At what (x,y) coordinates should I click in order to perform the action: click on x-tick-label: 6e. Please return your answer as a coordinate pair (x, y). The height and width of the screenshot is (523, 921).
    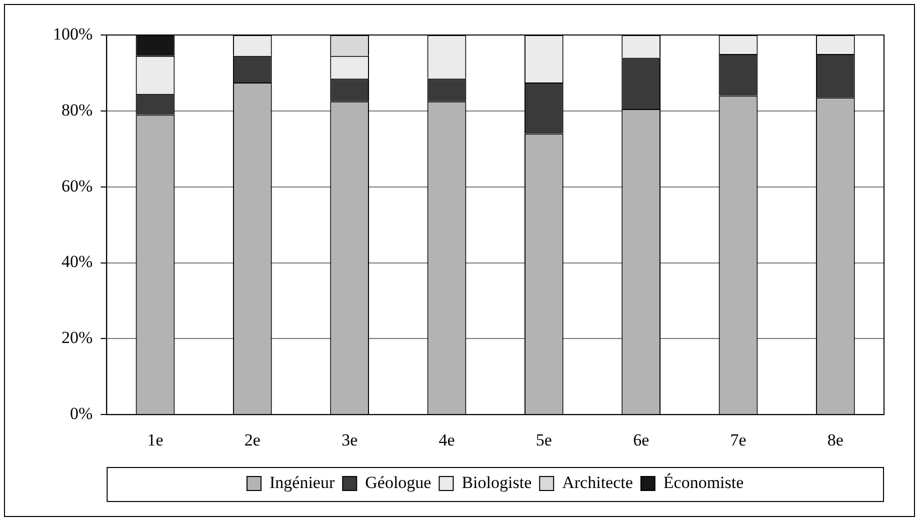
    Looking at the image, I should click on (641, 440).